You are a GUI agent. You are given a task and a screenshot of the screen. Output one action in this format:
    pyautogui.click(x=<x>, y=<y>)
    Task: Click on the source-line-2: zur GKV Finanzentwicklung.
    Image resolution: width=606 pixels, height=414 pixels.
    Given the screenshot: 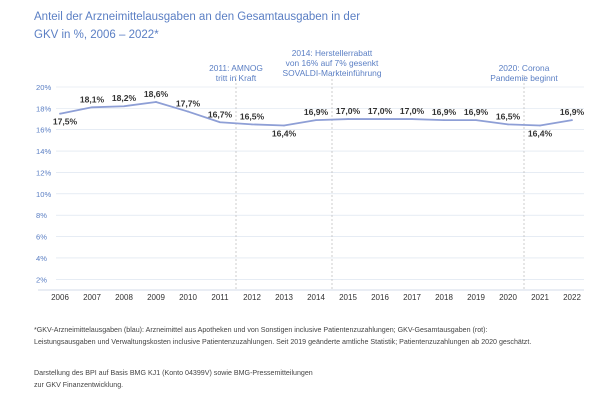 What is the action you would take?
    pyautogui.click(x=79, y=384)
    